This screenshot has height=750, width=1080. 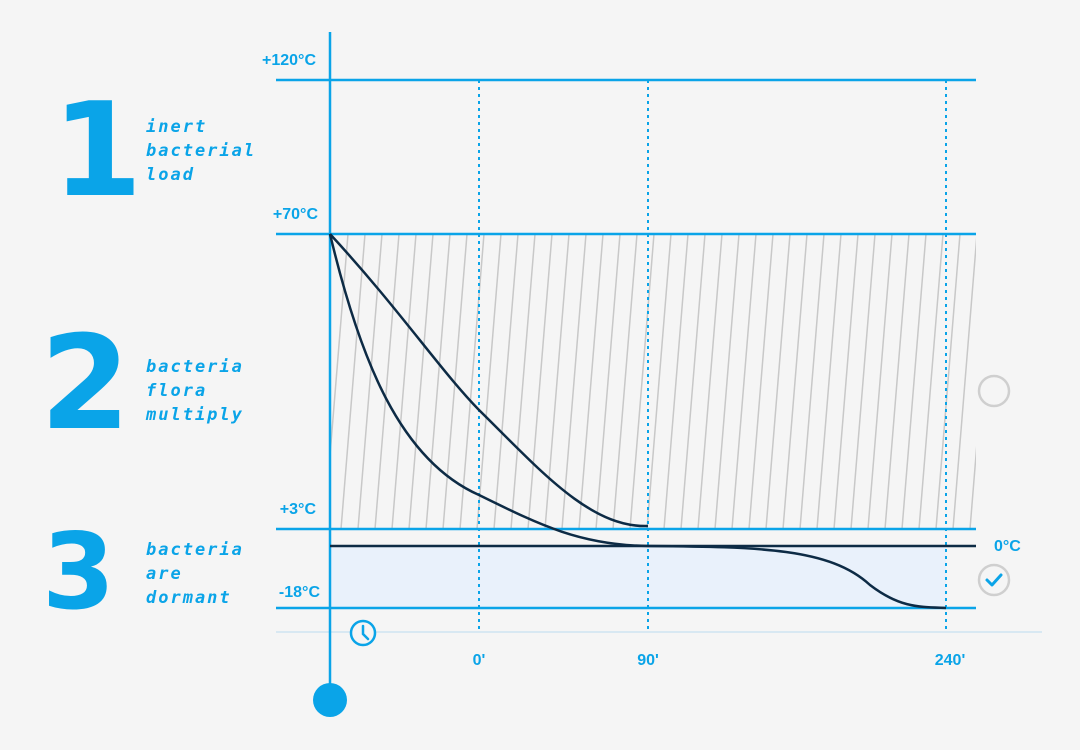 What do you see at coordinates (950, 660) in the screenshot?
I see `x-tick-label-240: 240'` at bounding box center [950, 660].